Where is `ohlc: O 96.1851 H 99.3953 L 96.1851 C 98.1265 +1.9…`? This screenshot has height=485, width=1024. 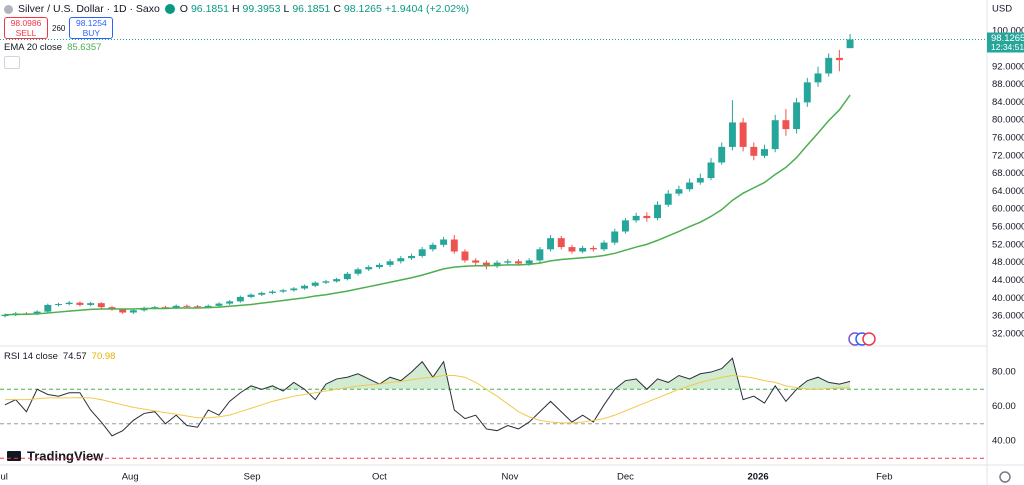 ohlc: O 96.1851 H 99.3953 L 96.1851 C 98.1265 +1.9… is located at coordinates (324, 9).